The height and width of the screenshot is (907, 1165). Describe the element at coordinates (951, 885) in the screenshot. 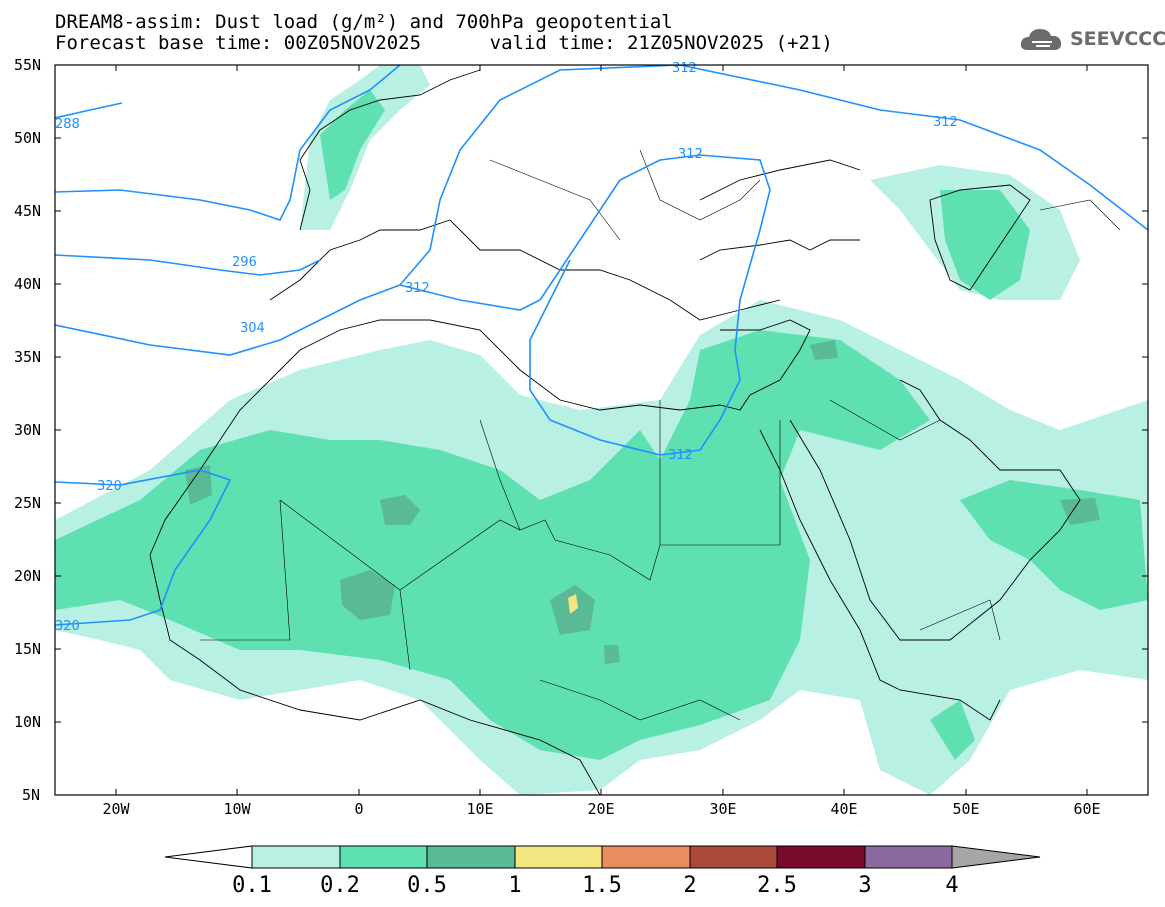

I see `colorbar-label: 4` at that location.